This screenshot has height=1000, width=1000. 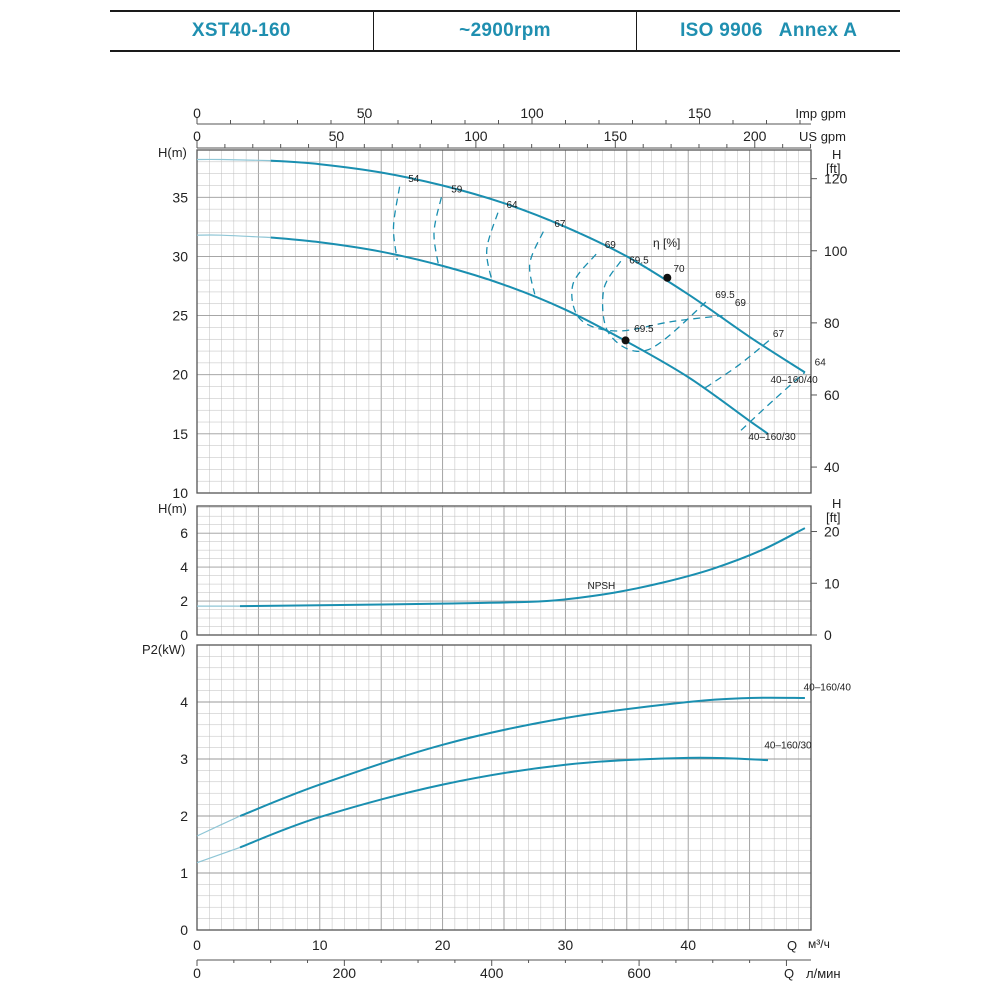 What do you see at coordinates (180, 434) in the screenshot?
I see `head-ytick: 15` at bounding box center [180, 434].